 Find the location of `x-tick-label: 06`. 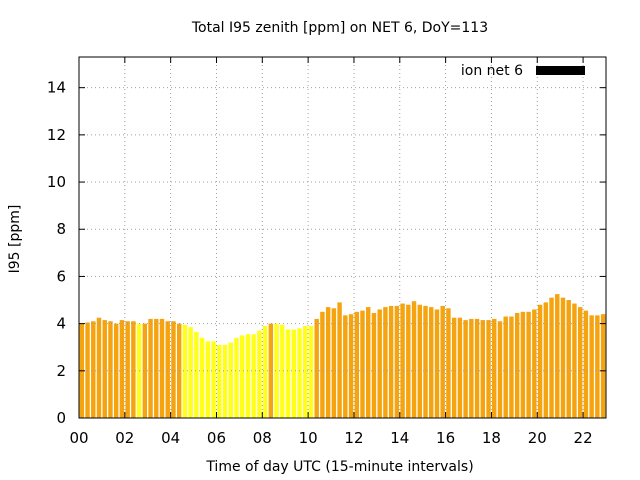

x-tick-label: 06 is located at coordinates (216, 438).